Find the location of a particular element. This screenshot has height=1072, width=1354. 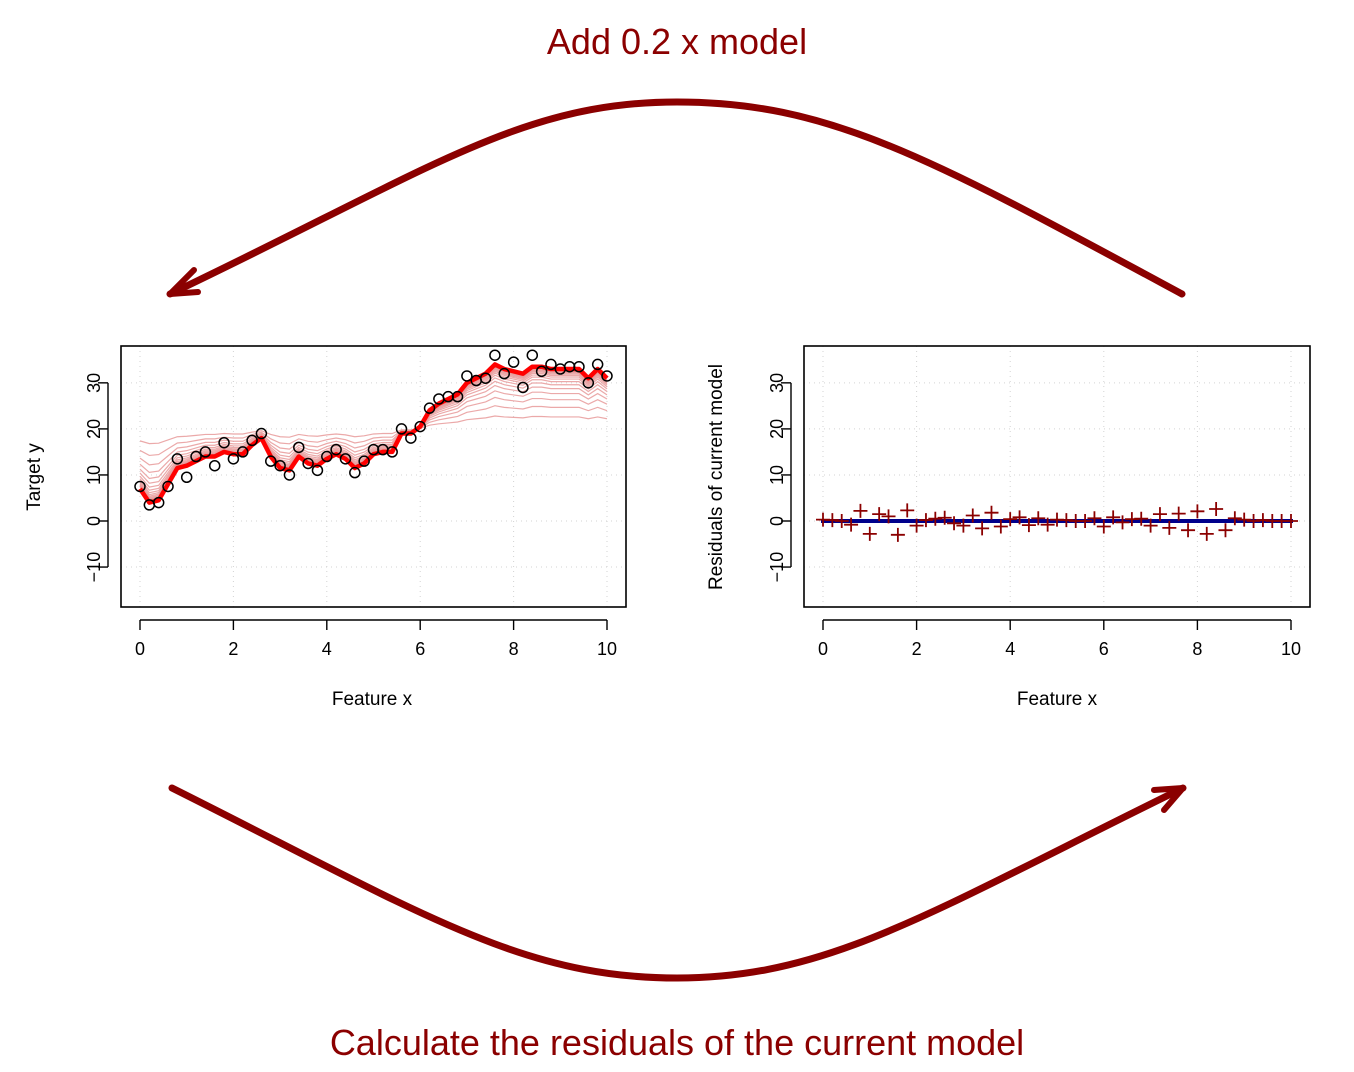

right-y-tick-label: 20 is located at coordinates (777, 429).